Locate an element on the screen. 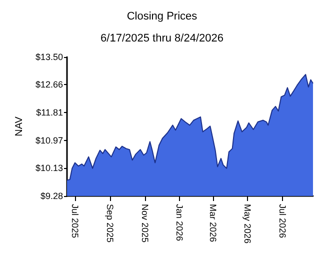 Image resolution: width=324 pixels, height=267 pixels. x-tick-label: Jan 2026 is located at coordinates (179, 223).